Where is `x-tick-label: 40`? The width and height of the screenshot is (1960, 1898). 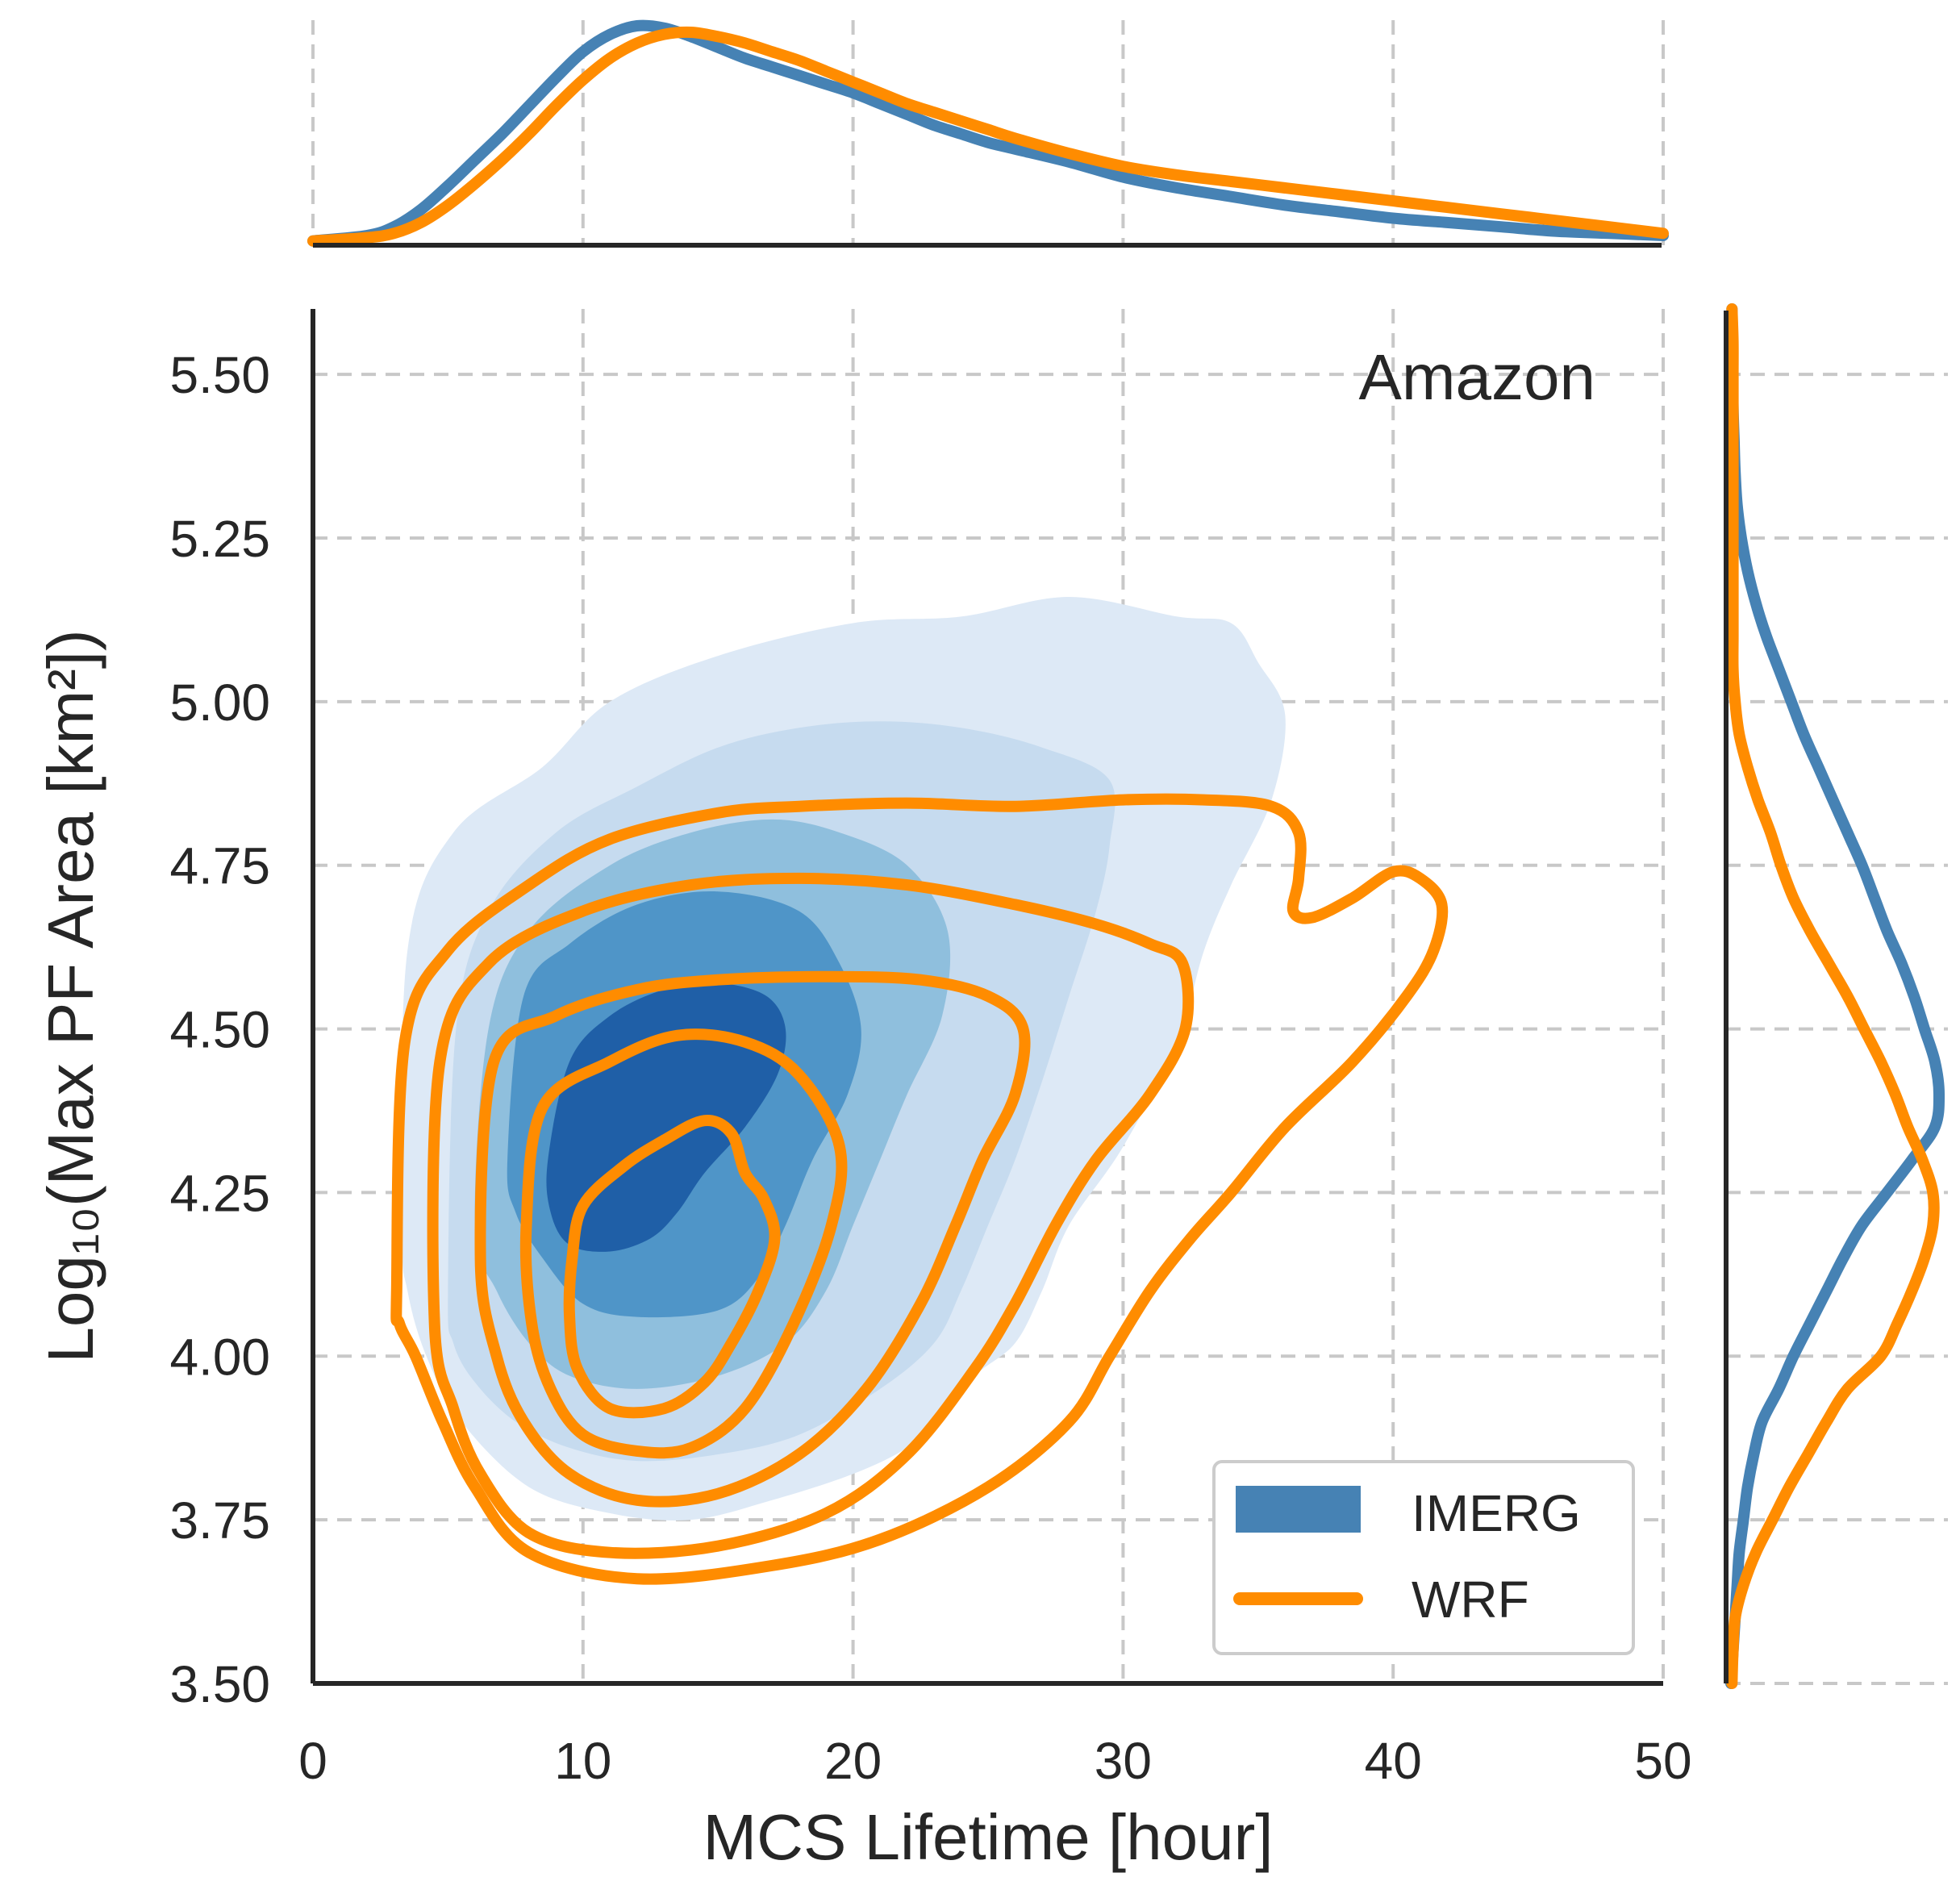 x-tick-label: 40 is located at coordinates (1393, 1761).